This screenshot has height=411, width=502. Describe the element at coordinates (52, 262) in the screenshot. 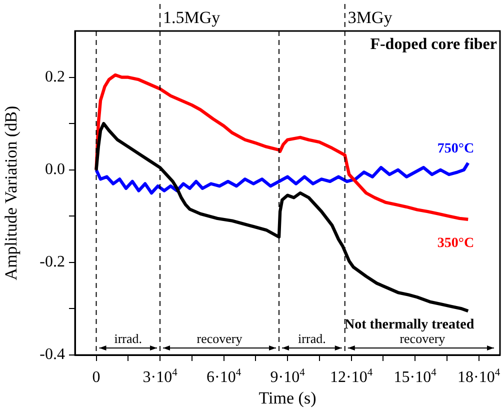

I see `y-tick-label: -0.2` at that location.